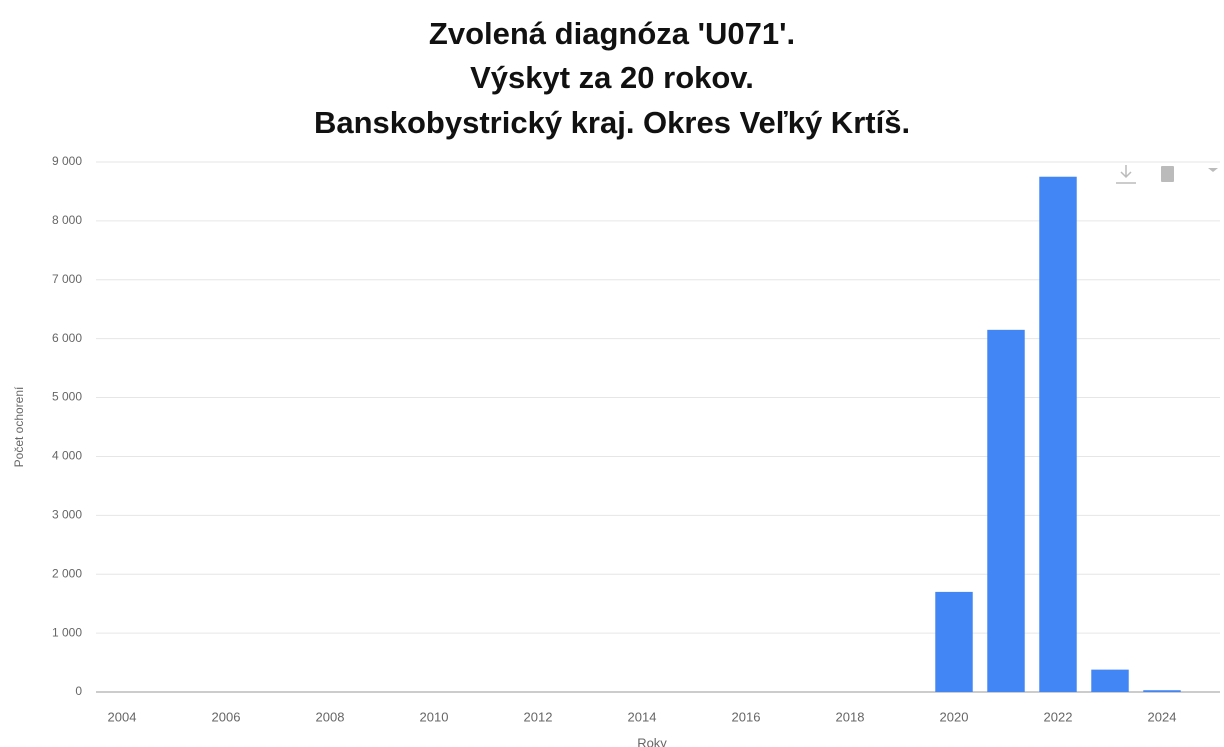 This screenshot has width=1224, height=747. What do you see at coordinates (538, 716) in the screenshot?
I see `x-tick-label: 2012` at bounding box center [538, 716].